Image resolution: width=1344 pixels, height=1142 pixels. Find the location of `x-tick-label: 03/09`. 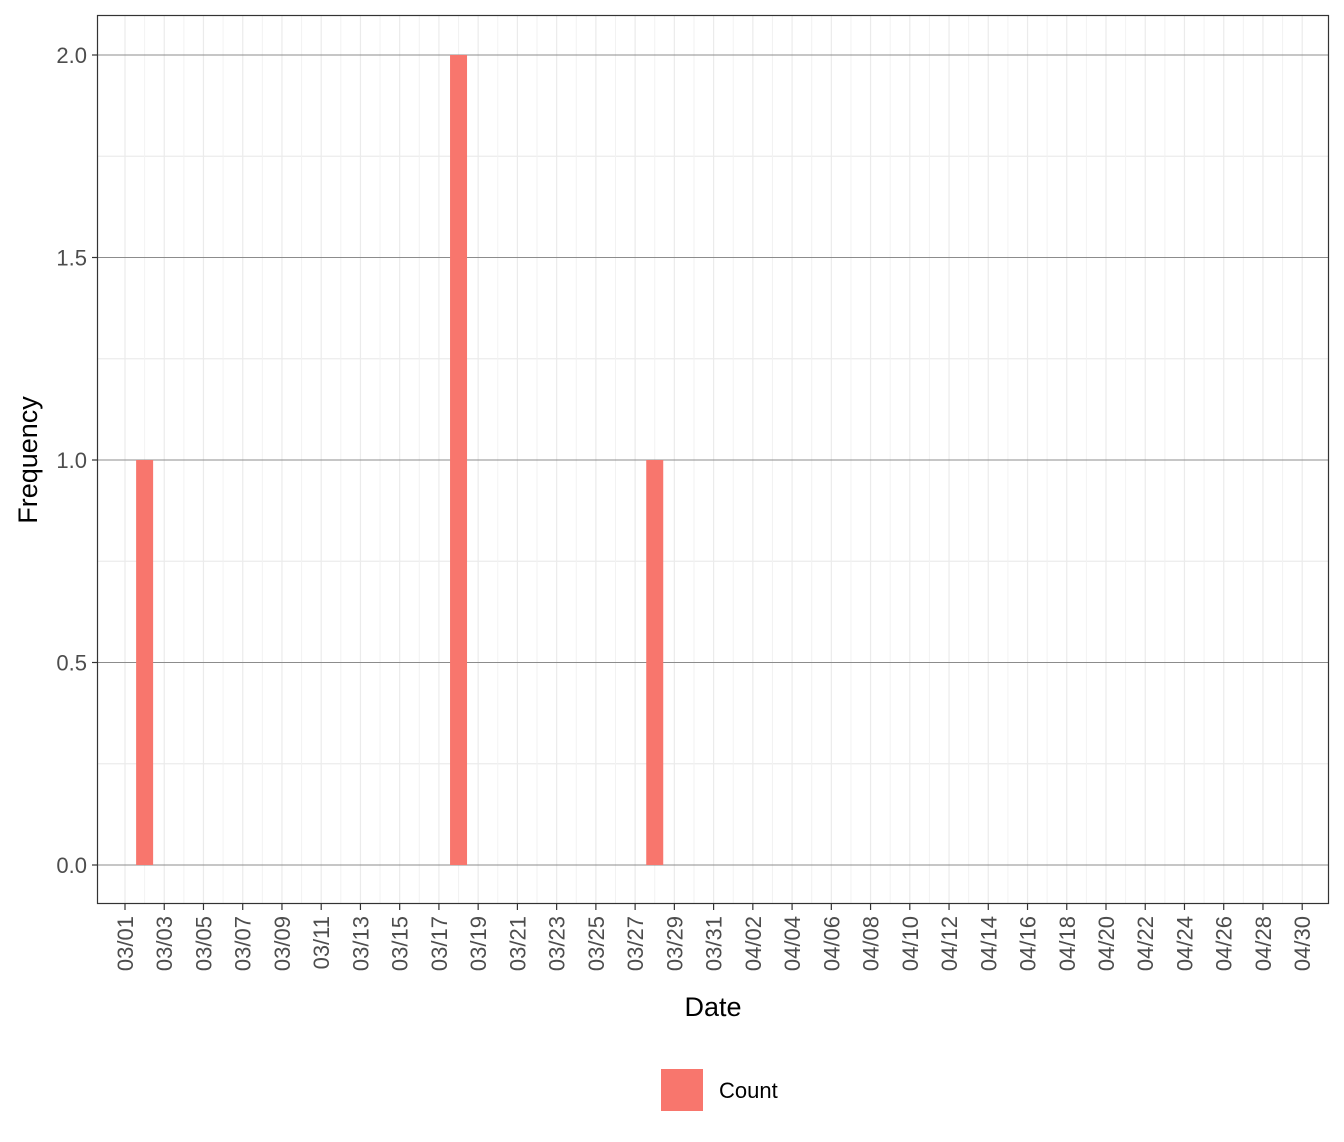

x-tick-label: 03/09 is located at coordinates (282, 943).